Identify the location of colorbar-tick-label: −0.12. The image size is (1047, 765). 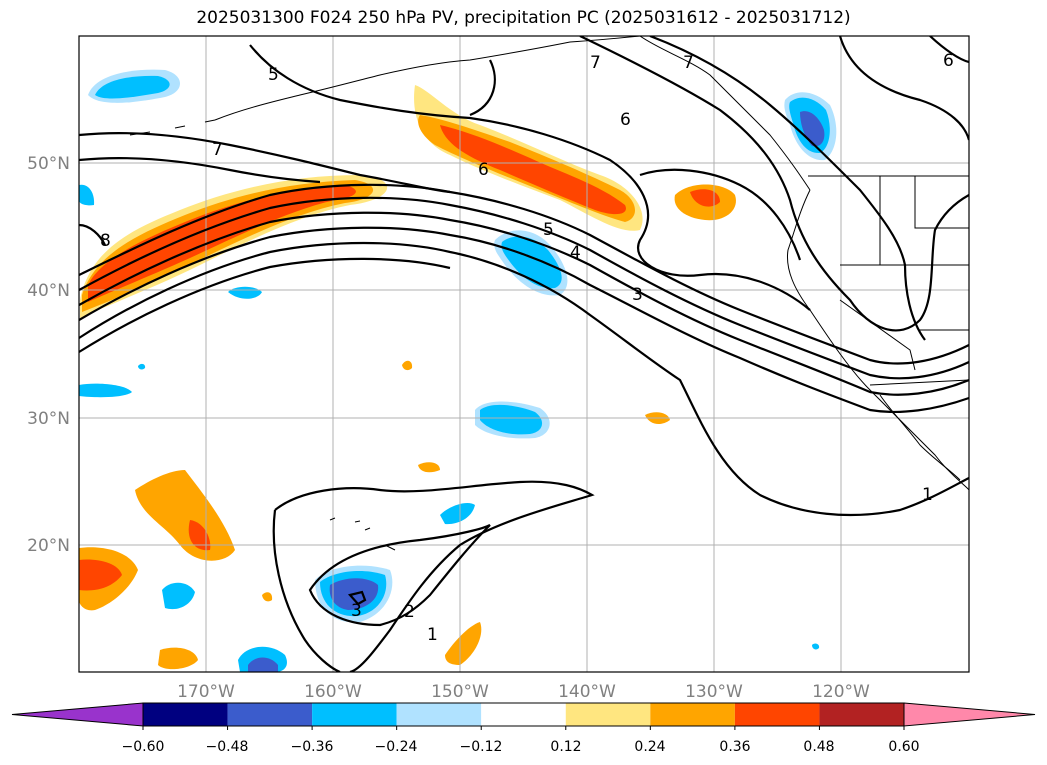
(481, 747).